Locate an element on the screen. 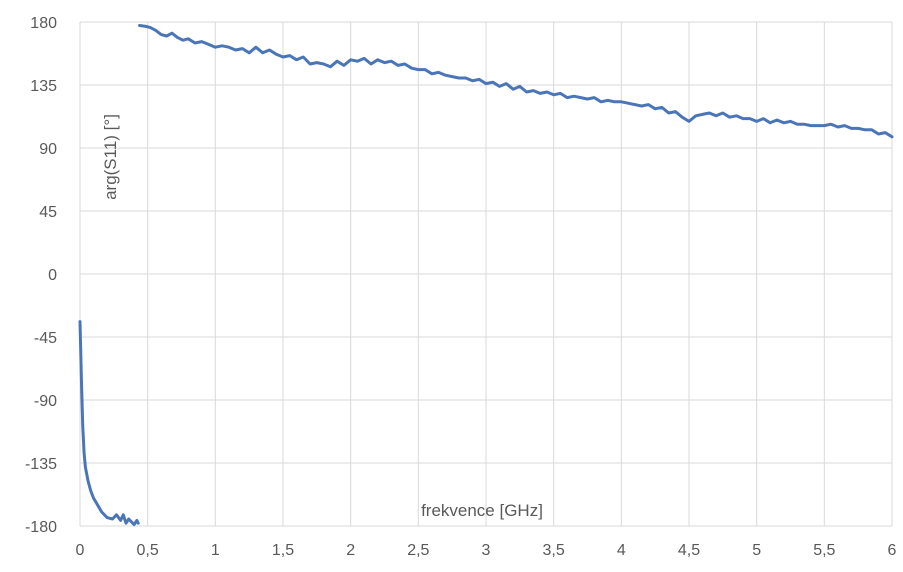 The width and height of the screenshot is (903, 572). y-tick-label: -90 is located at coordinates (45, 401).